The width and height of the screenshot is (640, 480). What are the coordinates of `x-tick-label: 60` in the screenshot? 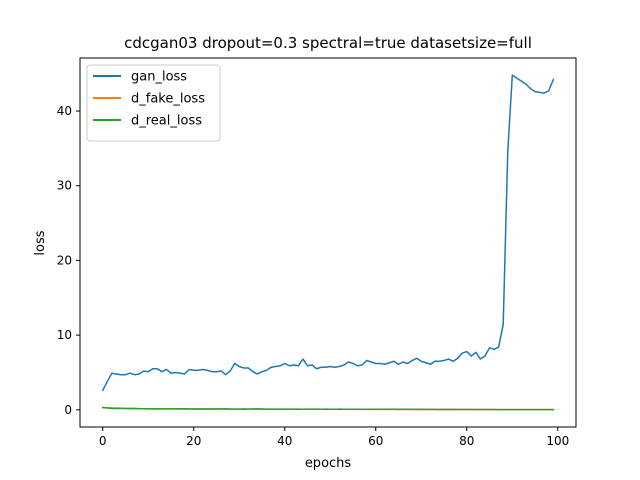 It's located at (375, 441).